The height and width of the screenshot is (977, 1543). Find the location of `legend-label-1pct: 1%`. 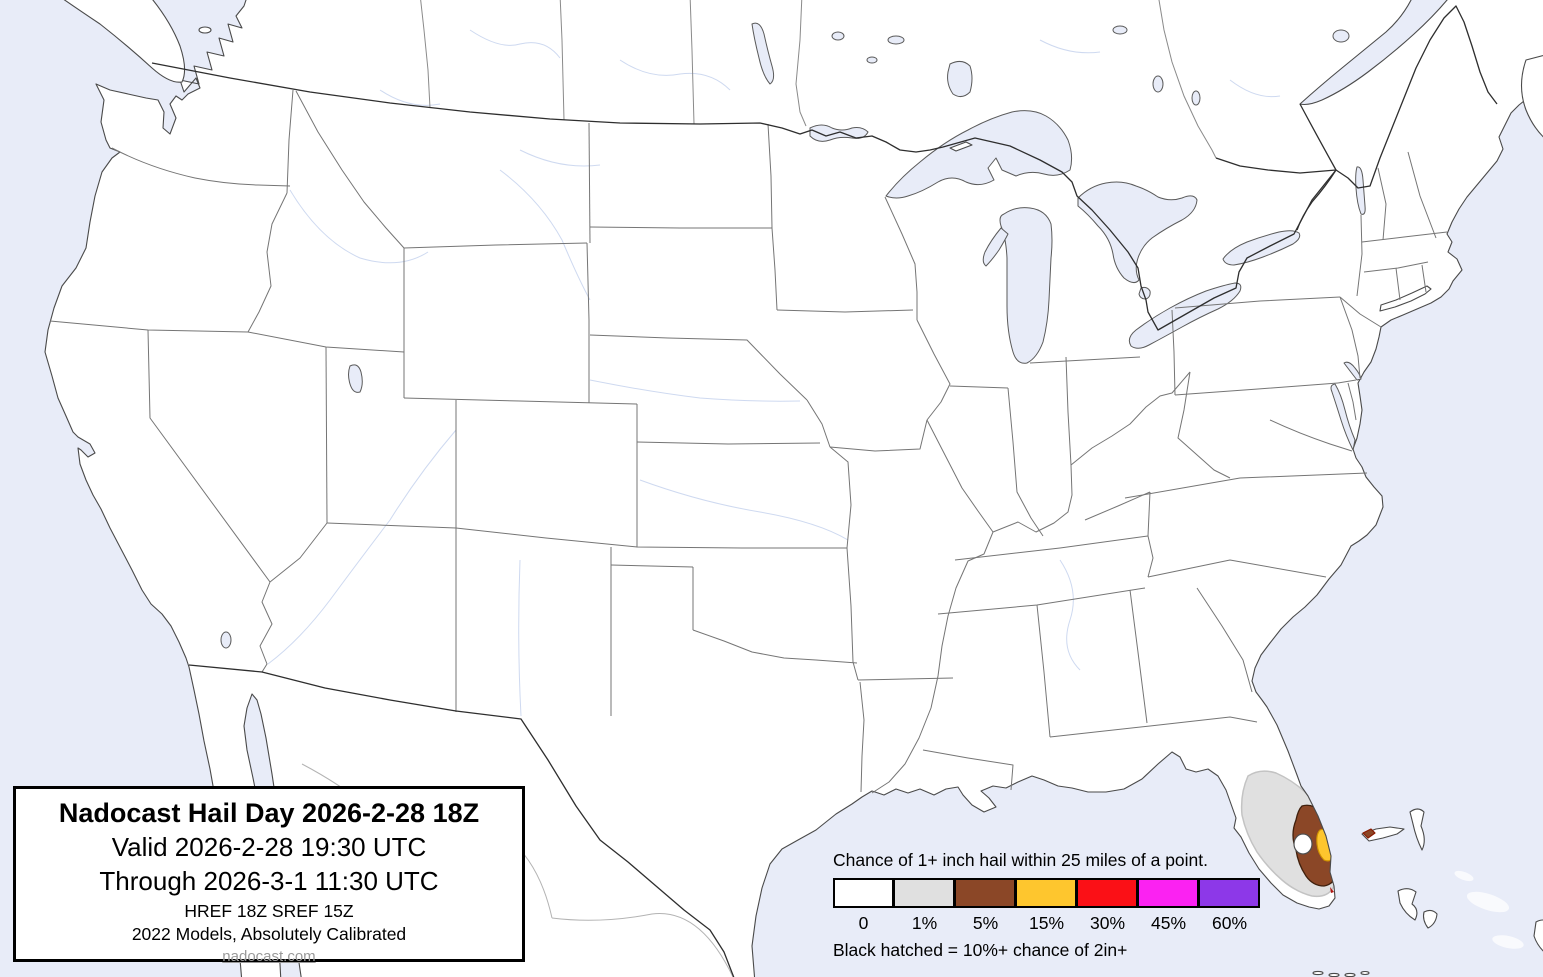

legend-label-1pct: 1% is located at coordinates (924, 923).